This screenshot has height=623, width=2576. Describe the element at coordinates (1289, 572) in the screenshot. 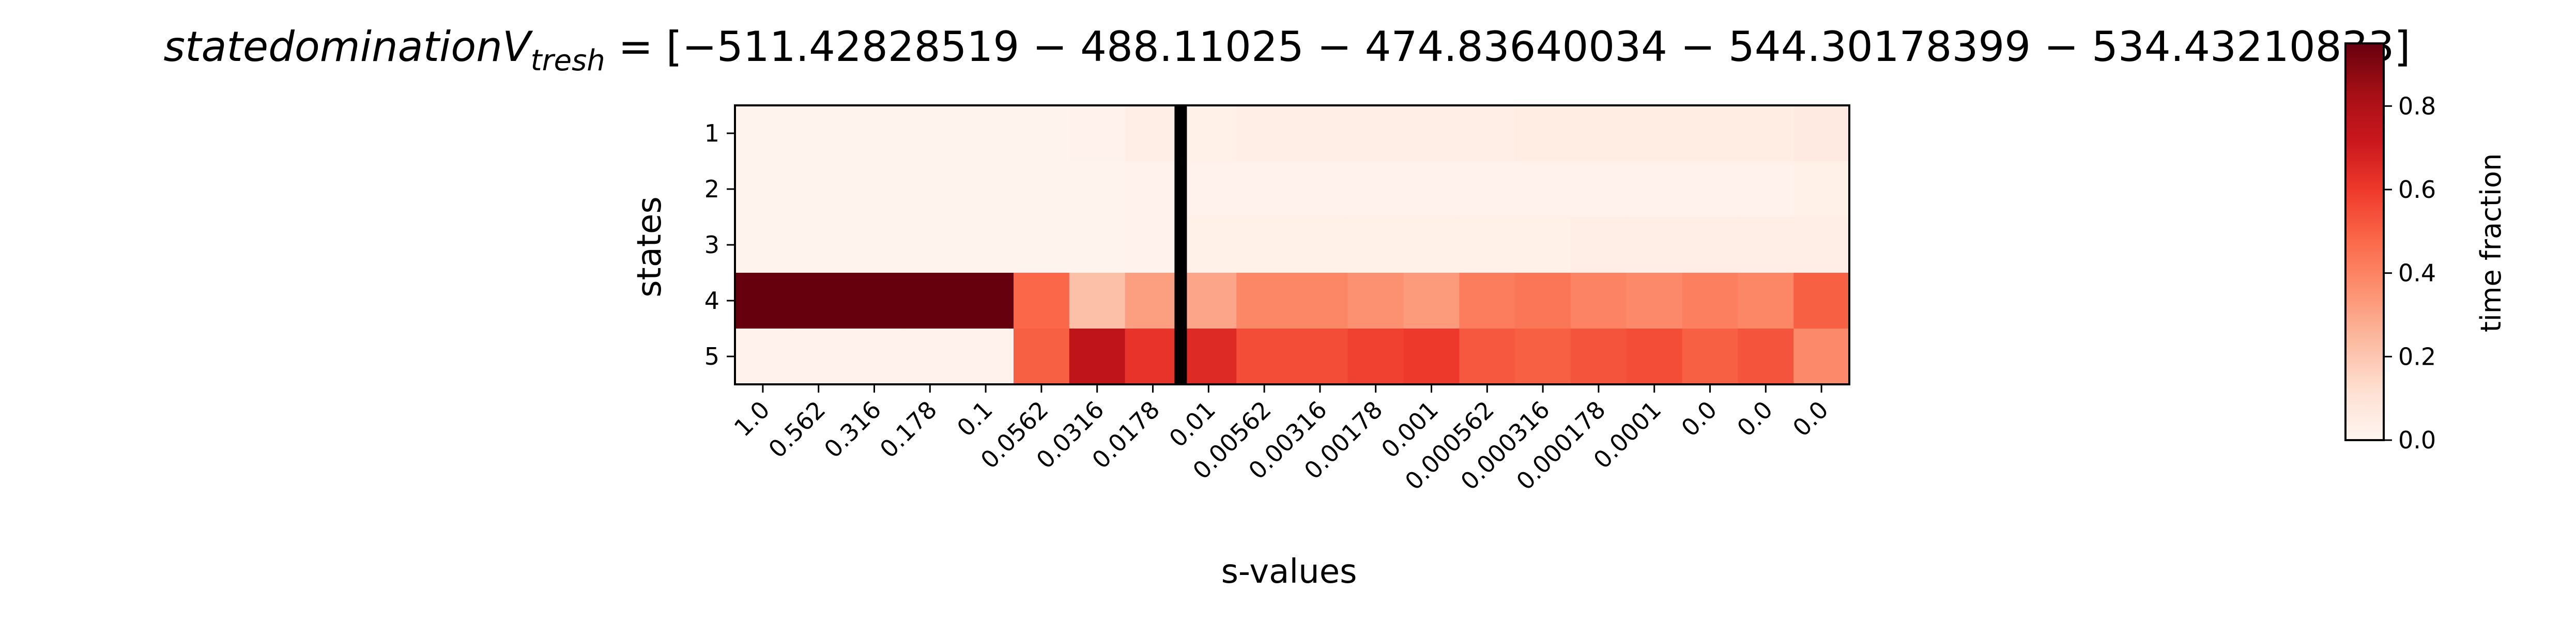

I see `x-axis-label: s-values` at that location.